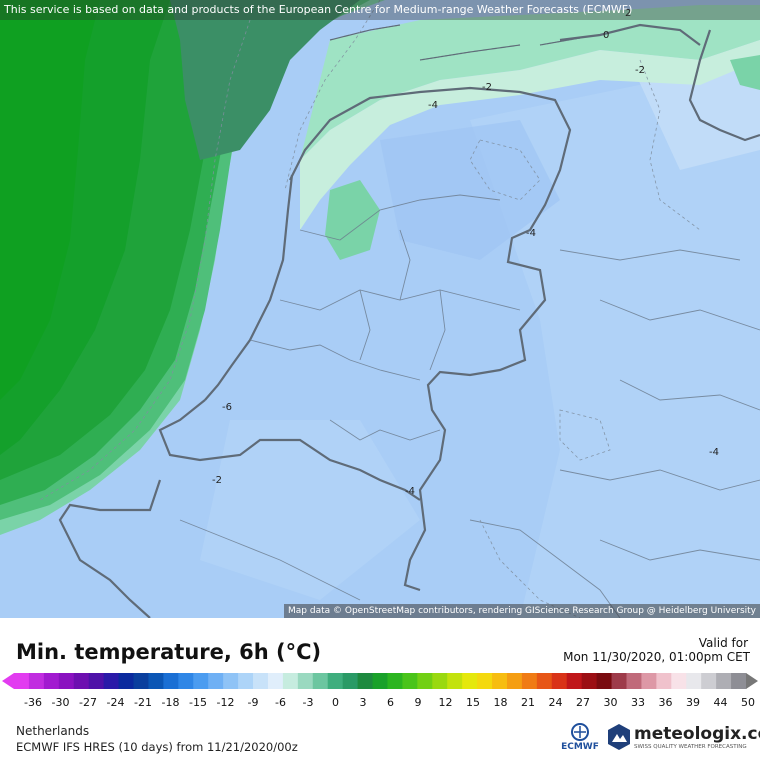 This screenshot has height=760, width=760. What do you see at coordinates (335, 702) in the screenshot?
I see `scale-tick-label: 0` at bounding box center [335, 702].